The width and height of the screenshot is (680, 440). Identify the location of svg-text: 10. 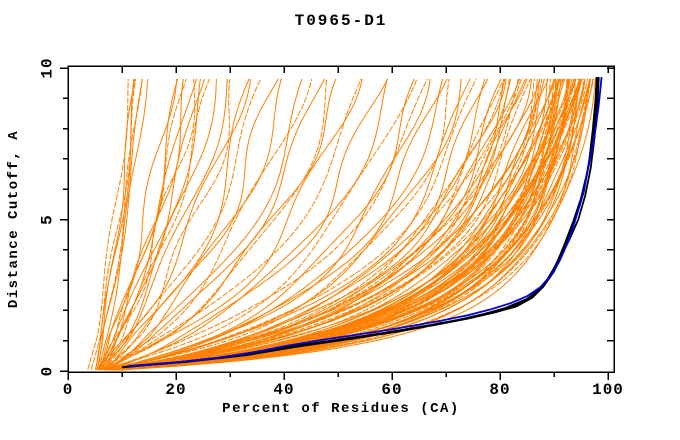
(48, 67).